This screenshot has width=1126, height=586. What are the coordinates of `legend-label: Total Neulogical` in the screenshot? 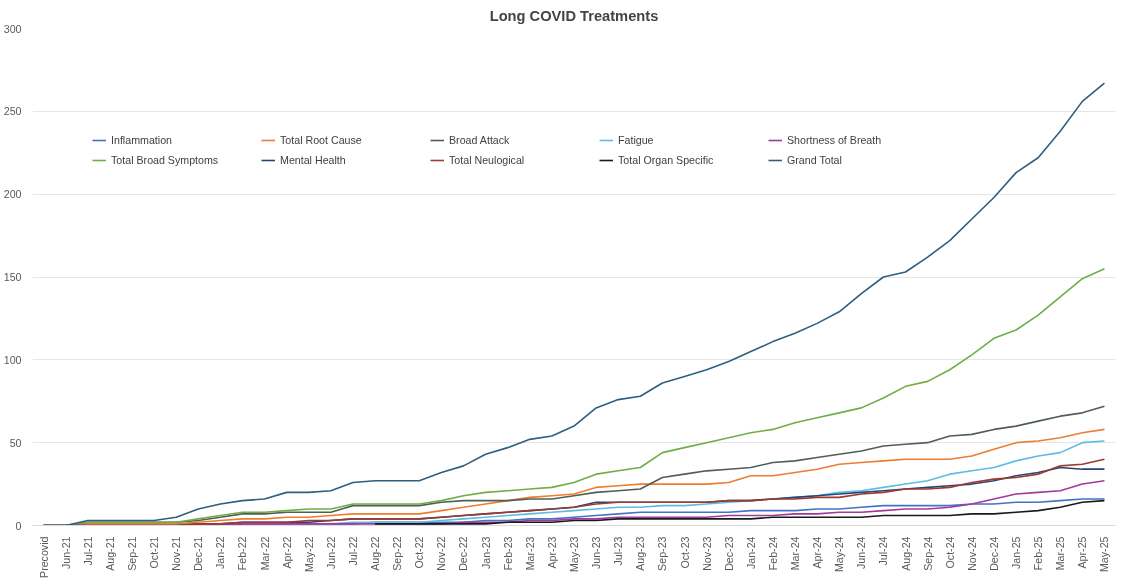 It's located at (487, 160).